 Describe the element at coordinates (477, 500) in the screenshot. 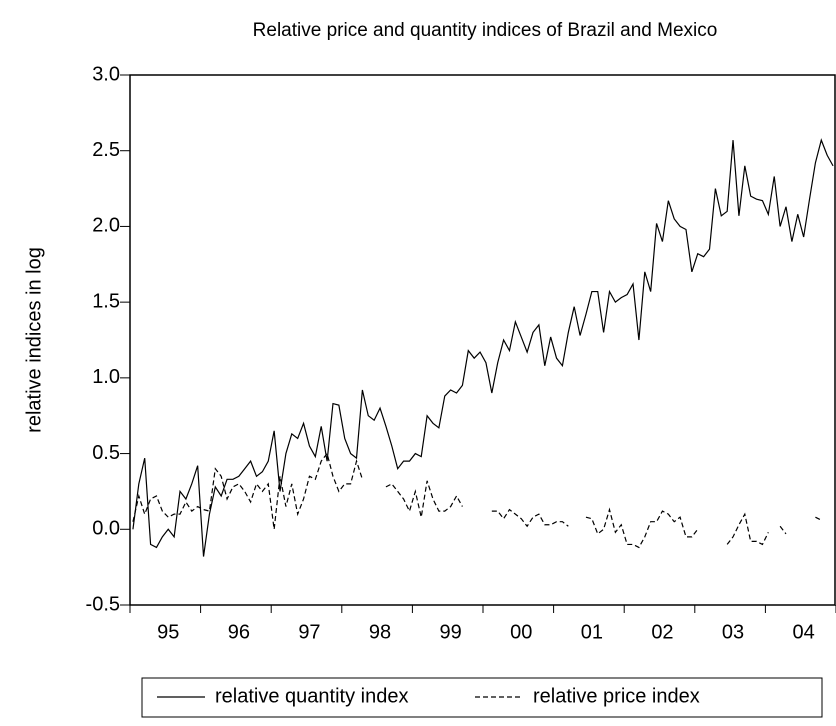

I see `series-line` at that location.